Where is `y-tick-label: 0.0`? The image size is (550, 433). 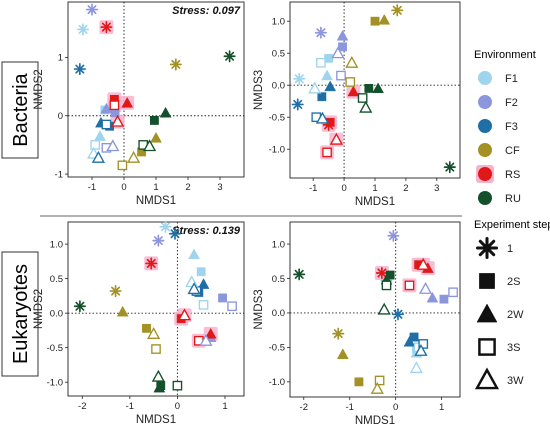
y-tick-label: 0.0 is located at coordinates (278, 86).